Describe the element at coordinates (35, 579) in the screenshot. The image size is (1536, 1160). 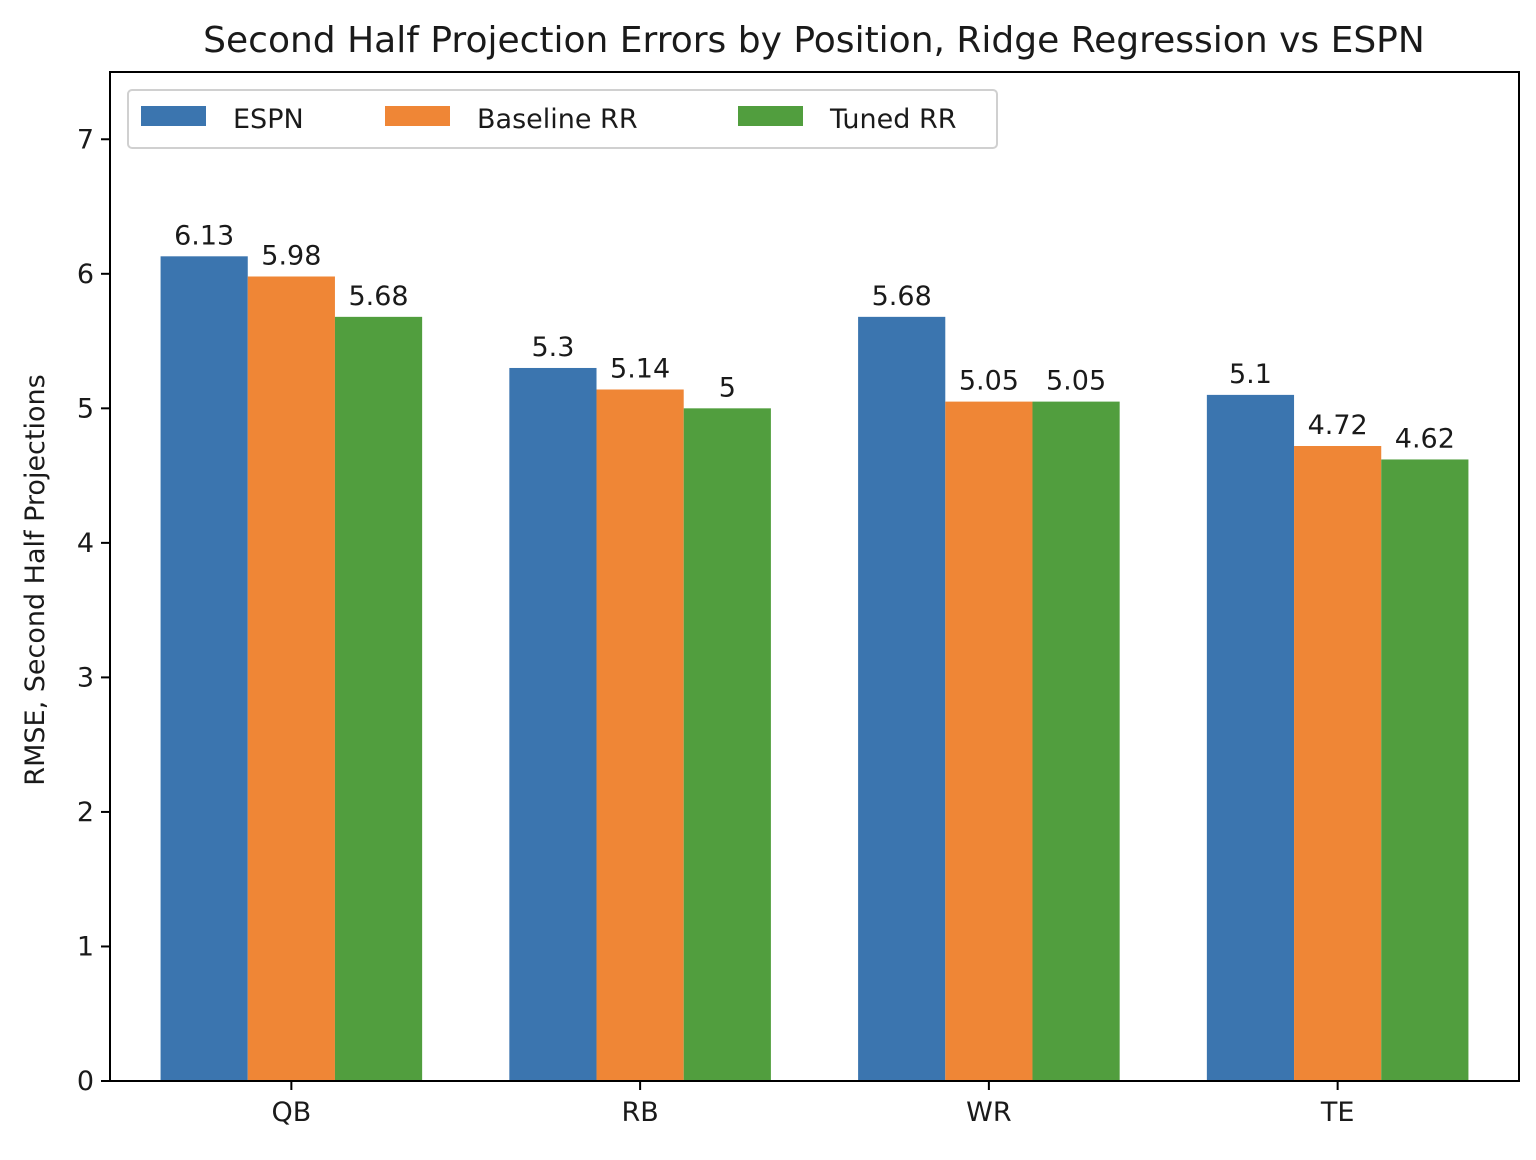
I see `y-axis-label: RMSE, Second Half Projections` at that location.